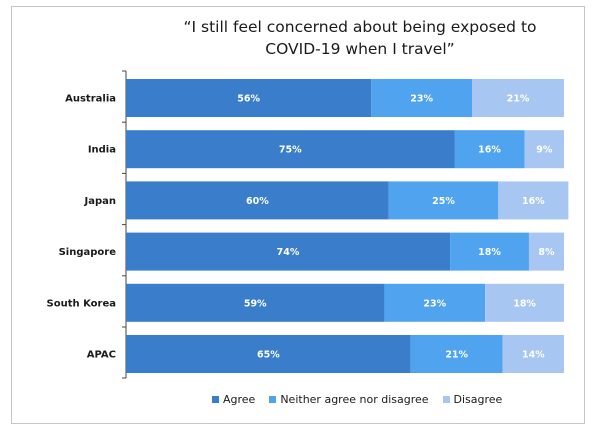  I want to click on data-label: 56%, so click(248, 99).